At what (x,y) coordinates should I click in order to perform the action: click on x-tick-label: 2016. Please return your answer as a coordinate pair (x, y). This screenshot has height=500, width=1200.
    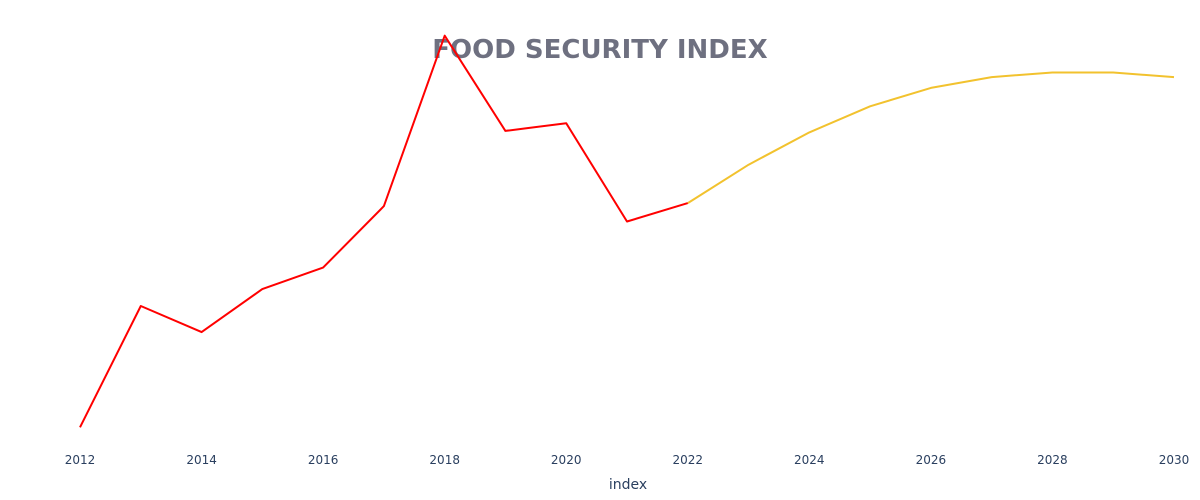
    Looking at the image, I should click on (323, 460).